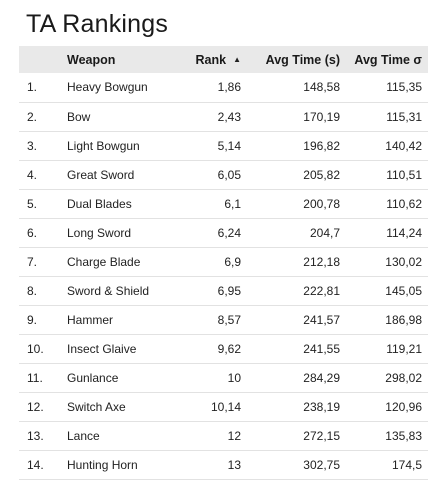 The image size is (443, 490). What do you see at coordinates (321, 87) in the screenshot?
I see `cell-avg-time: 148,58` at bounding box center [321, 87].